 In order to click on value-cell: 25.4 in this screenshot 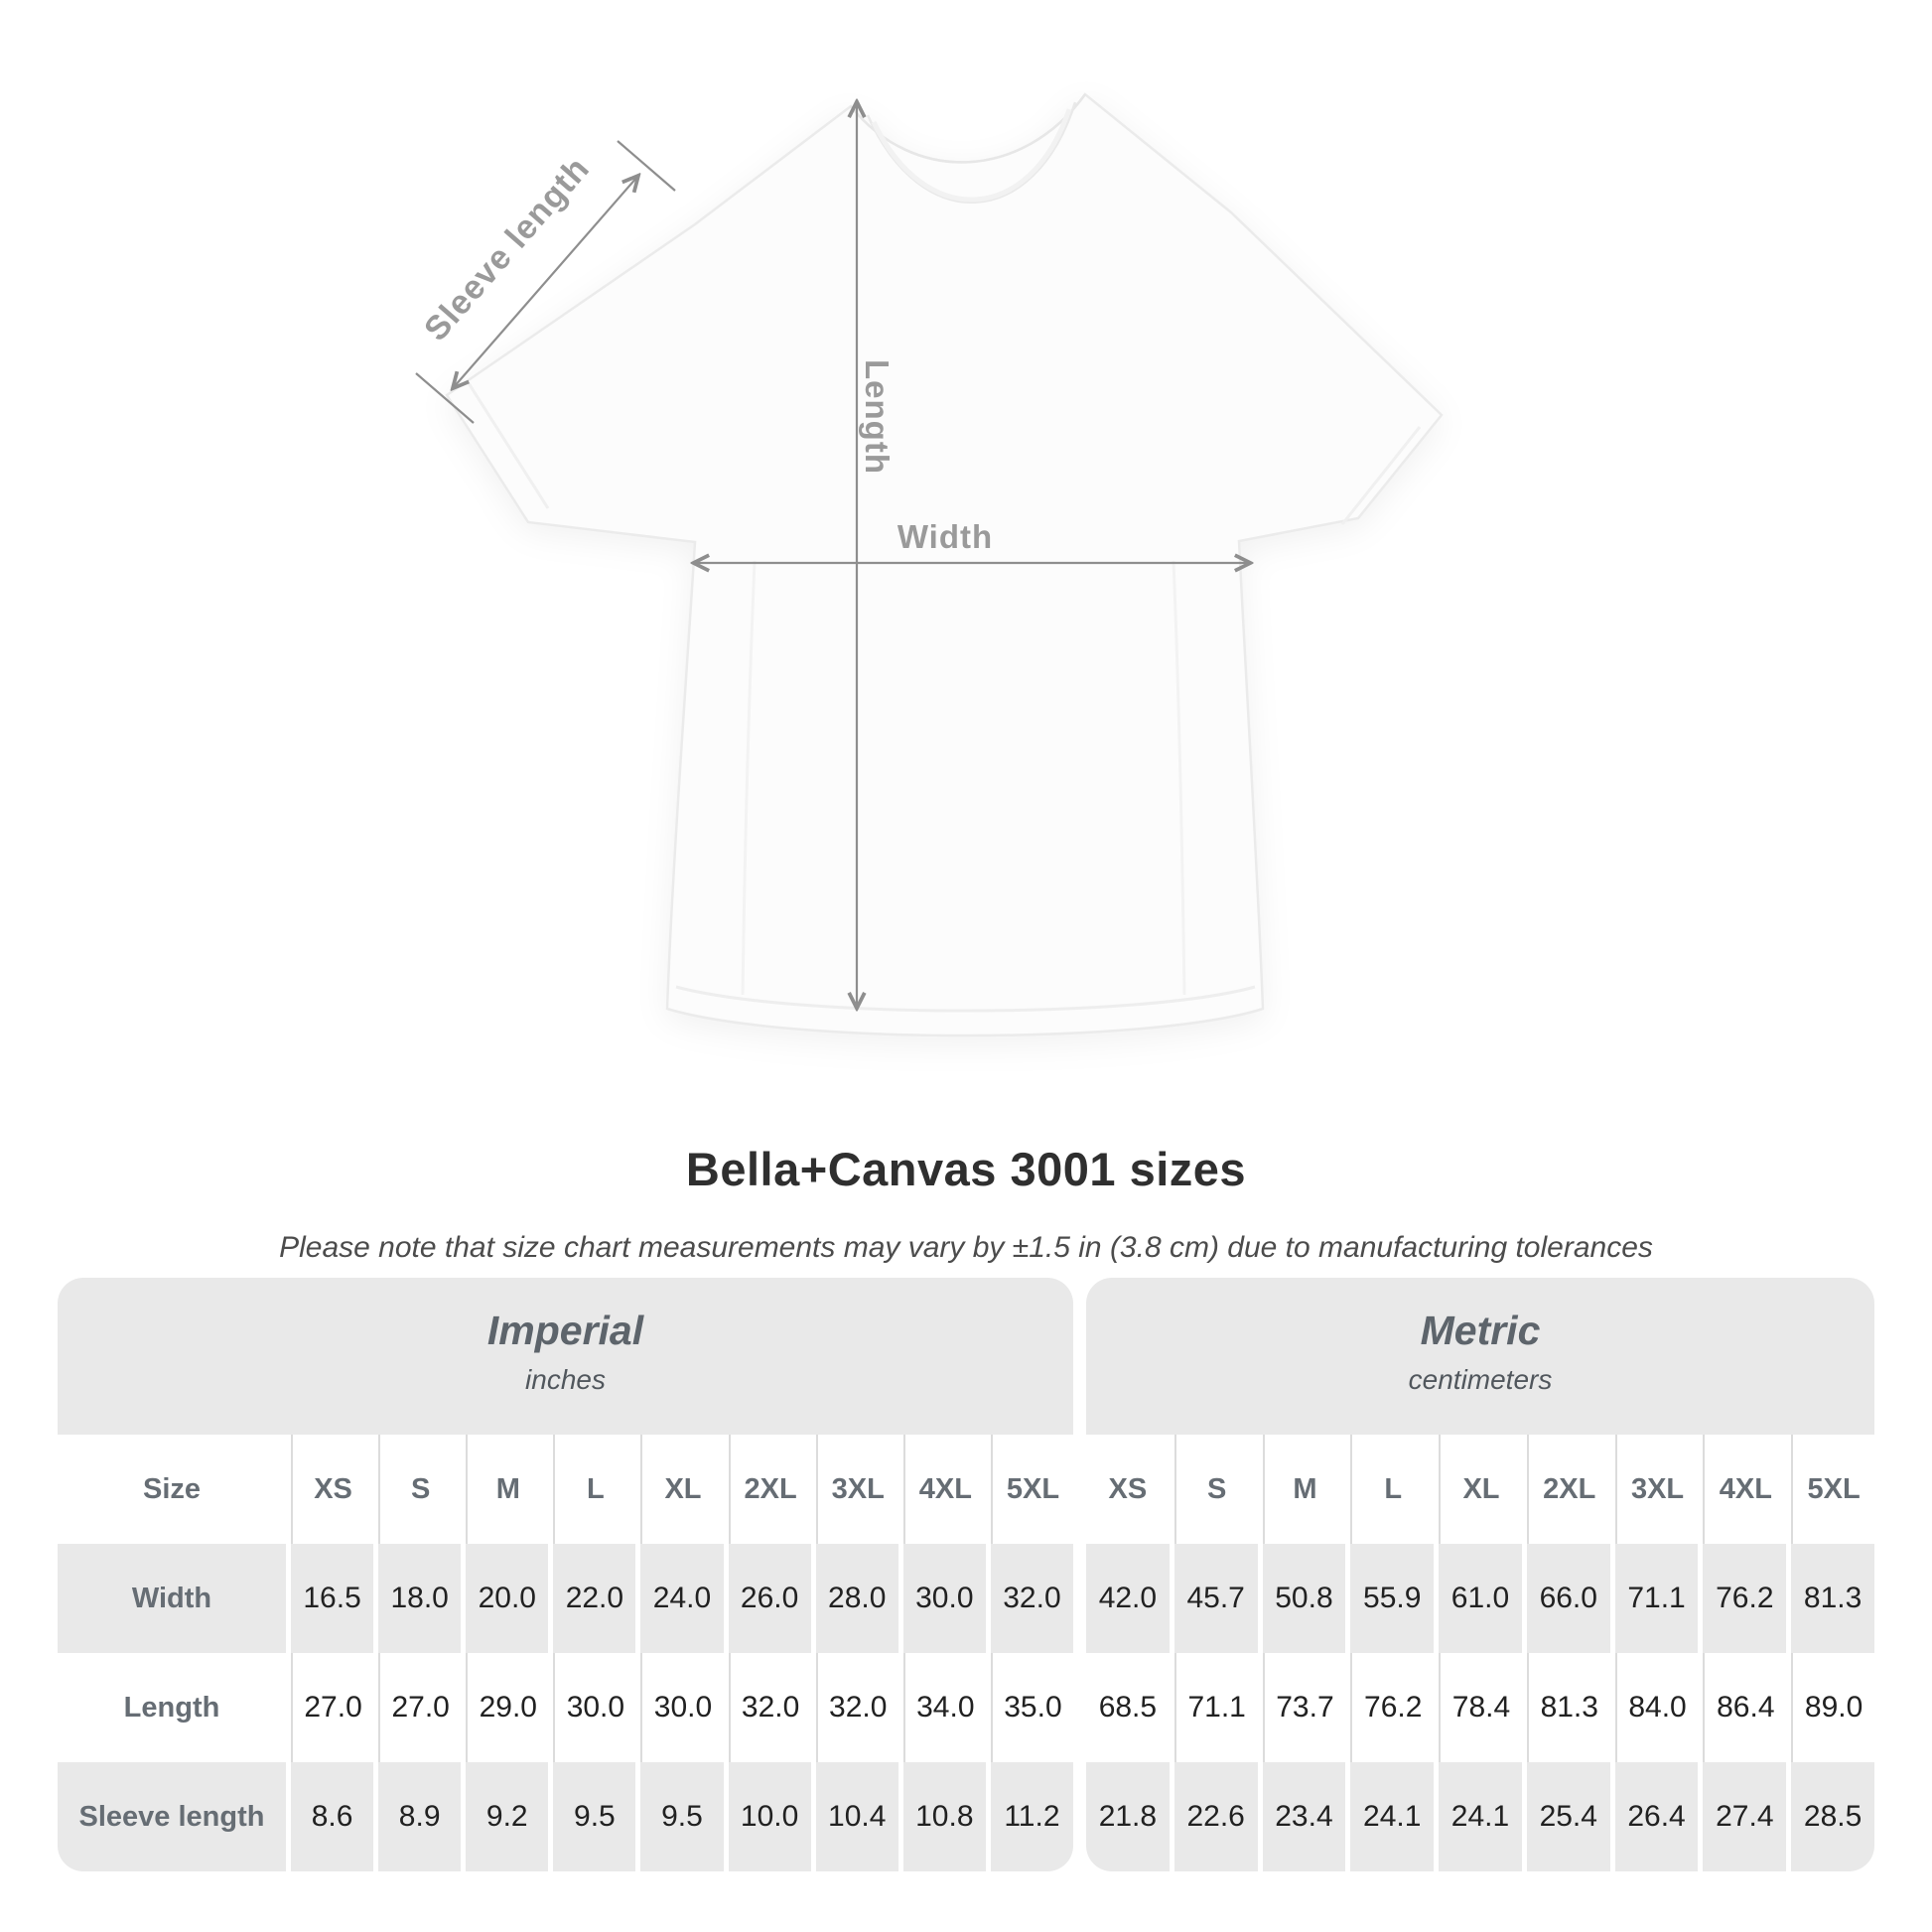, I will do `click(1568, 1817)`.